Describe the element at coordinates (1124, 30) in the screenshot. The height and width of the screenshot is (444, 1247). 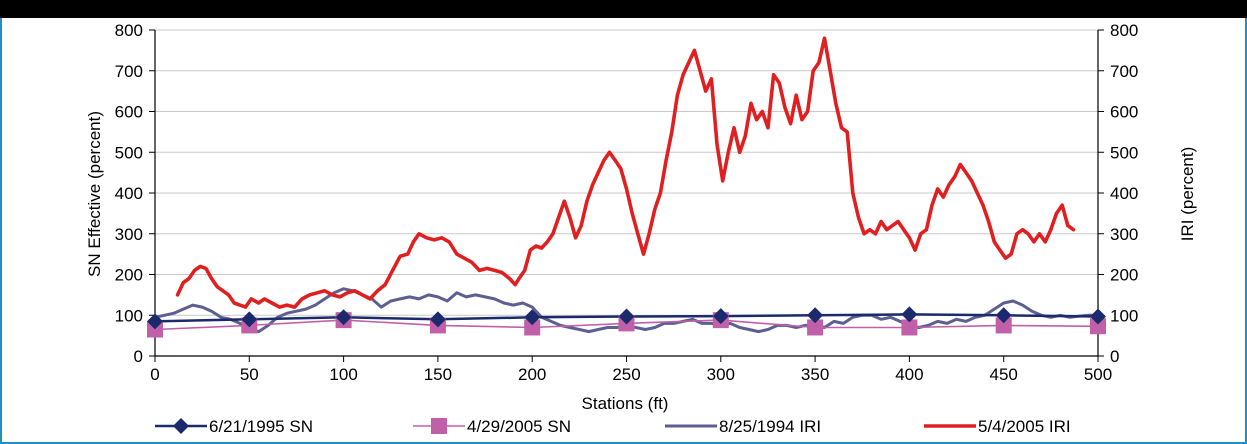
I see `y-tick-label-right: 800` at that location.